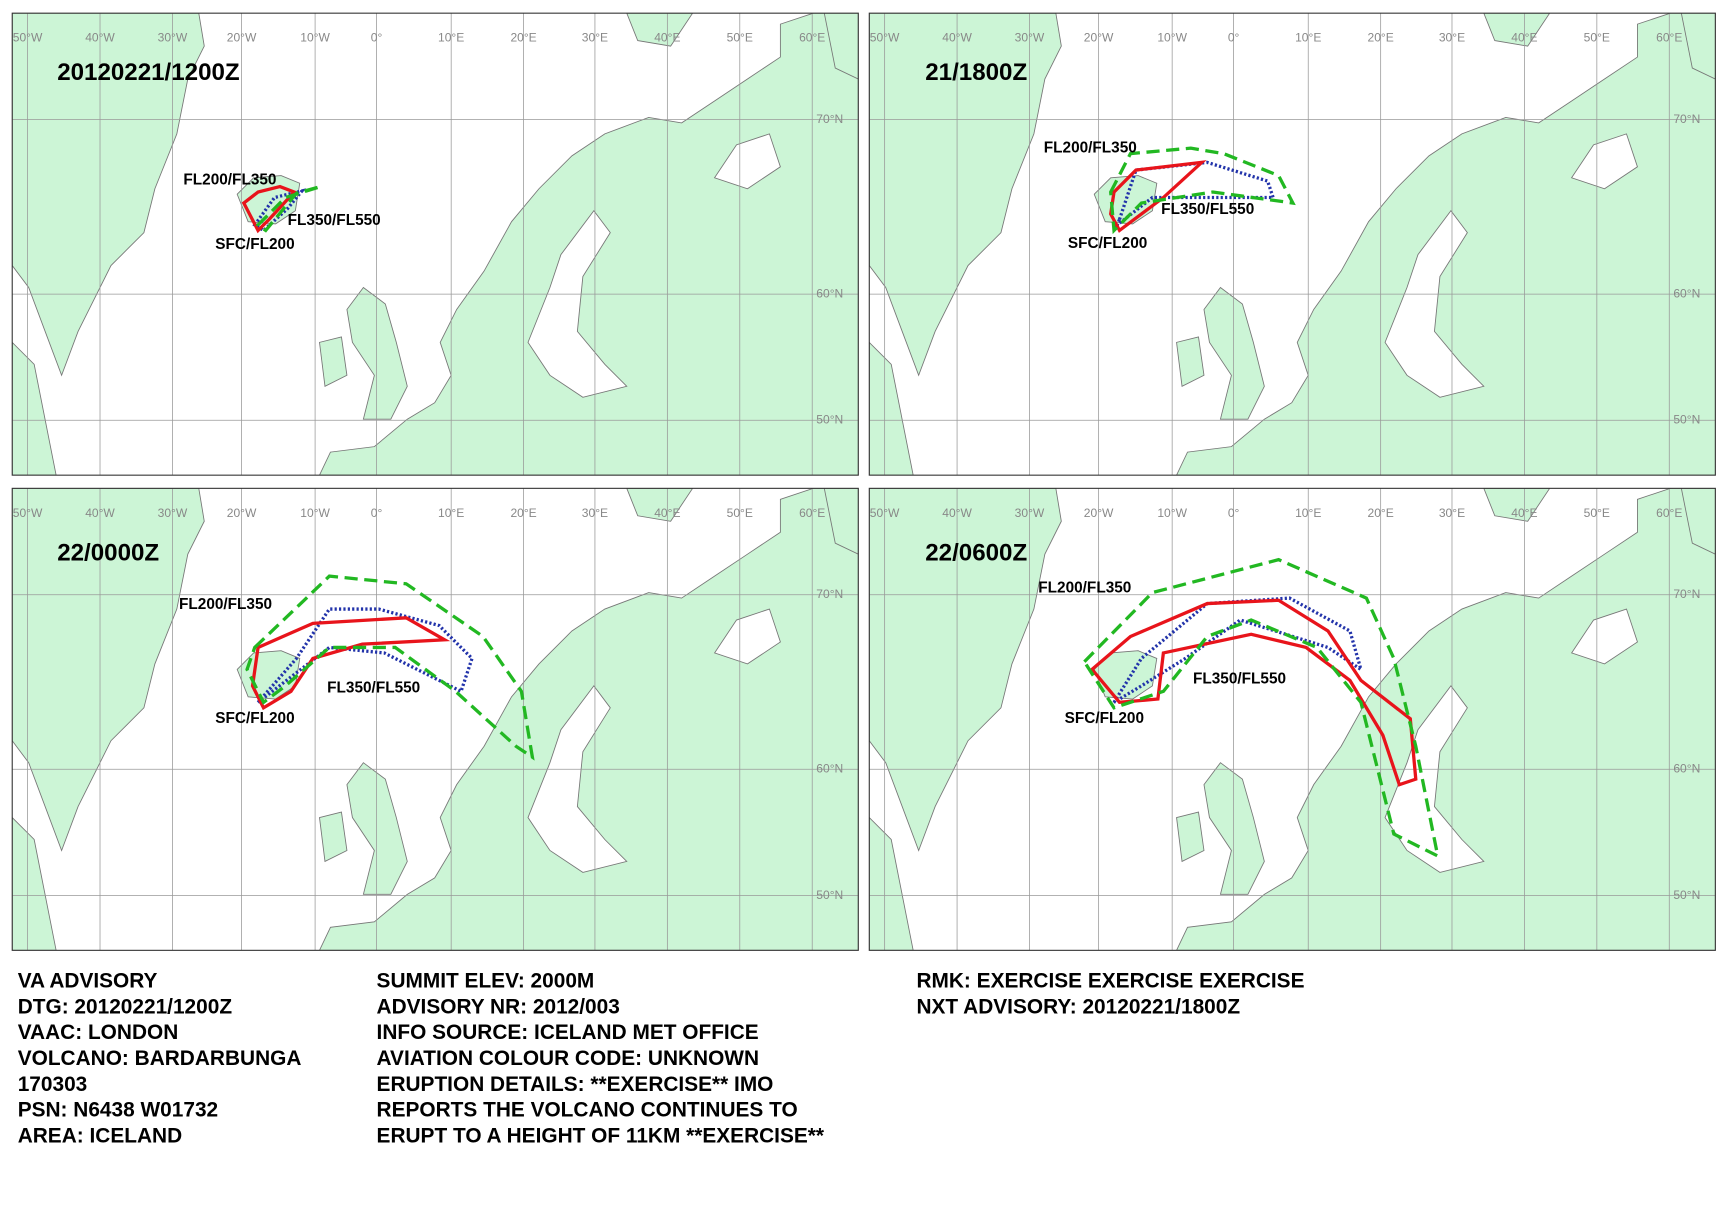 This screenshot has height=1217, width=1721. Describe the element at coordinates (568, 1058) in the screenshot. I see `advisory-line: AVIATION COLOUR CODE: UNKNOWN` at that location.